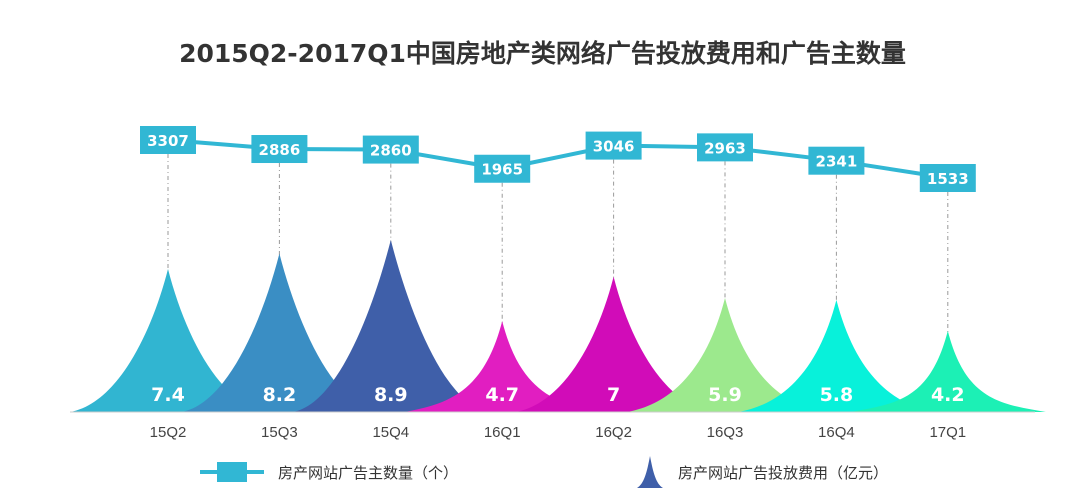 The width and height of the screenshot is (1085, 503). Describe the element at coordinates (368, 472) in the screenshot. I see `legend-label-advertiser-count: 房产网站广告主数量（个）` at that location.